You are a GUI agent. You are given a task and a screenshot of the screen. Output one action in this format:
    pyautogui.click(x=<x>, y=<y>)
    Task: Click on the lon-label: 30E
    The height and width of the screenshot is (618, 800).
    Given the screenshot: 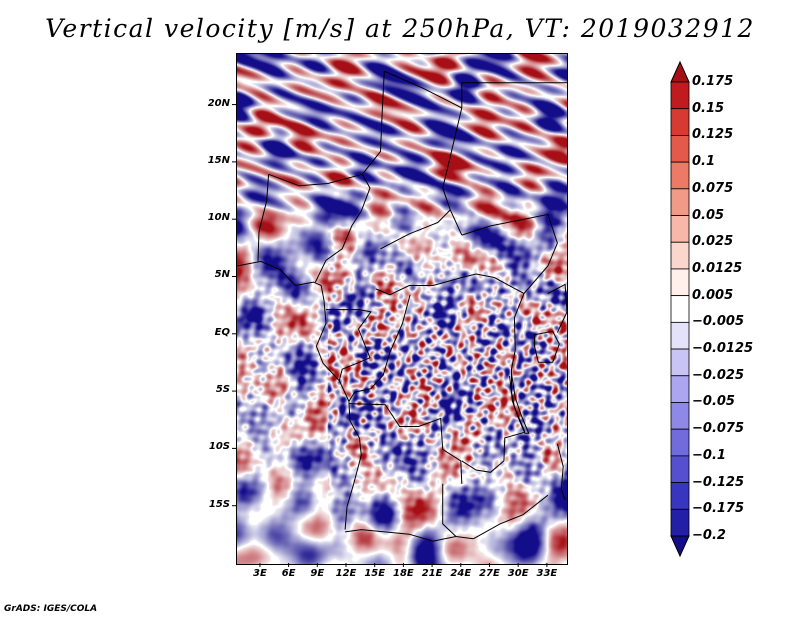 What is the action you would take?
    pyautogui.click(x=518, y=573)
    